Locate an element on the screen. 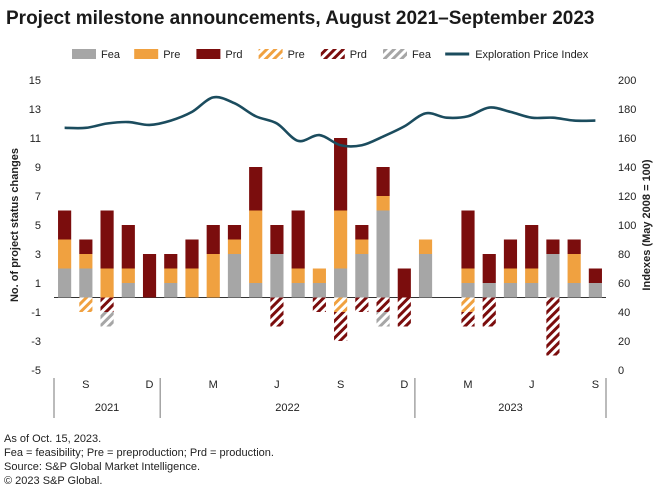 This screenshot has width=660, height=494. month-label: D is located at coordinates (404, 385).